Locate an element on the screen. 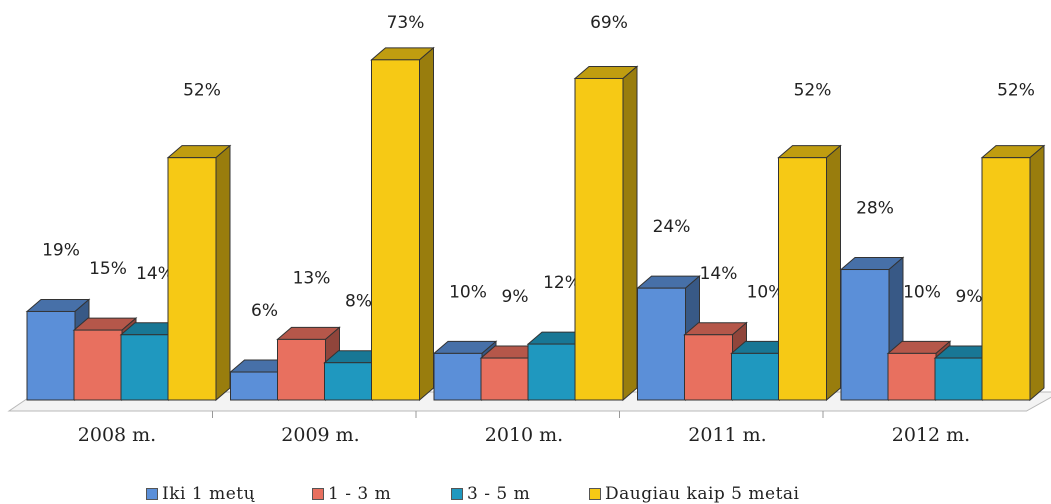 The image size is (1051, 504). legend-label: Daugiau kaip 5 metai is located at coordinates (702, 494).